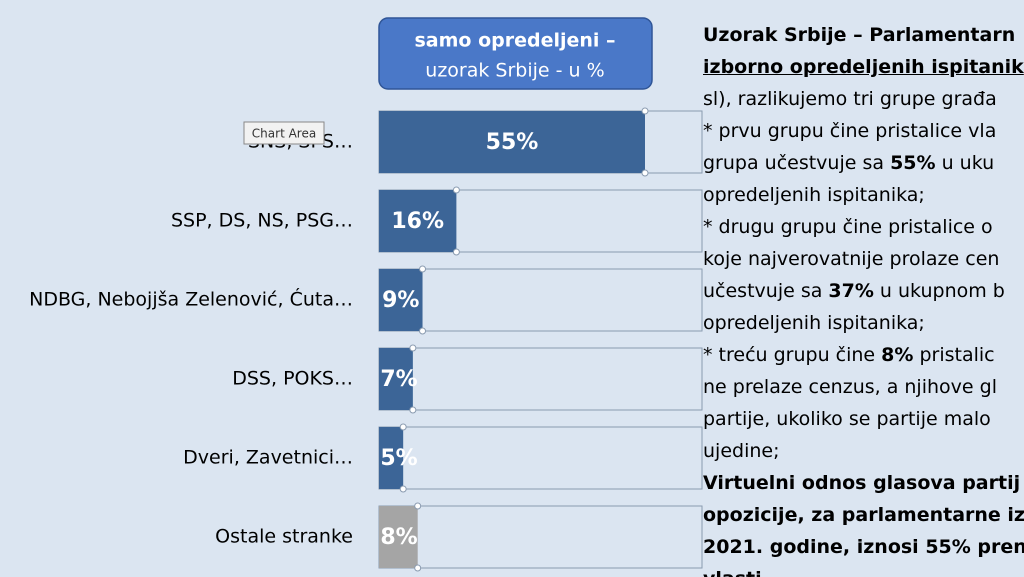 The height and width of the screenshot is (577, 1024). What do you see at coordinates (797, 163) in the screenshot?
I see `text-run: grupa učestvuje sa` at bounding box center [797, 163].